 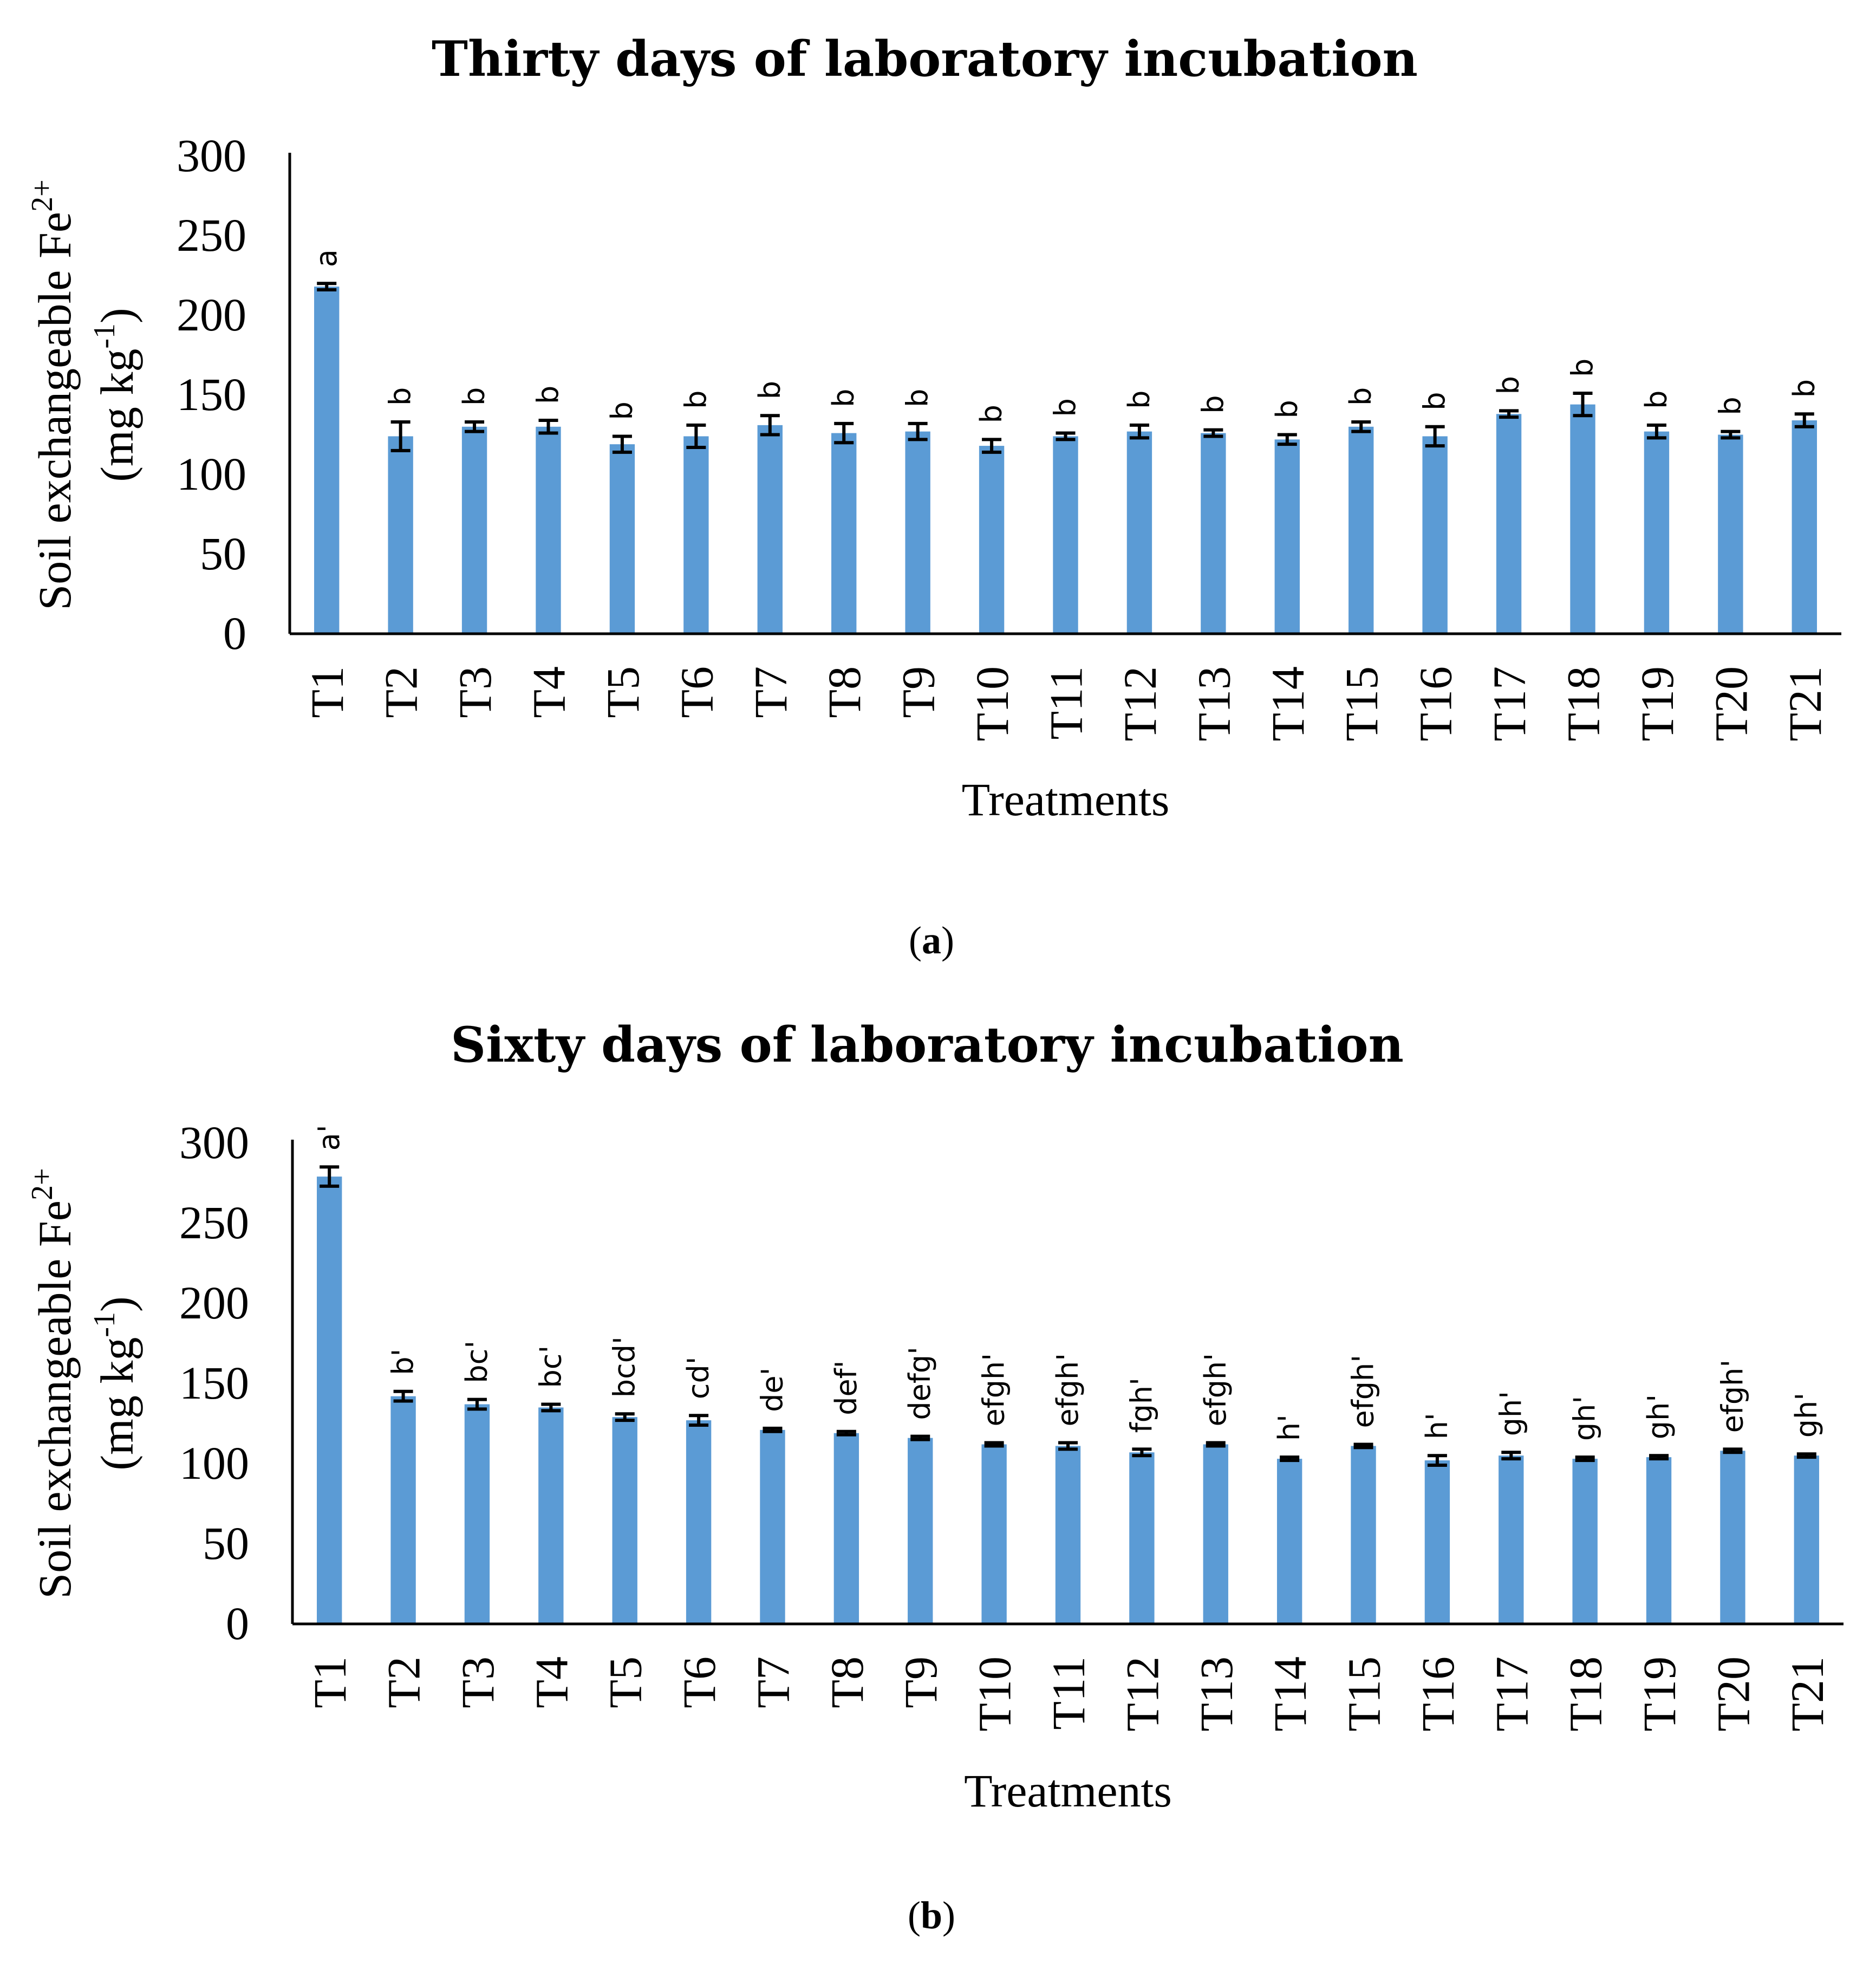 I want to click on y-axis-unit-label: (mg kg-1), so click(x=115, y=1383).